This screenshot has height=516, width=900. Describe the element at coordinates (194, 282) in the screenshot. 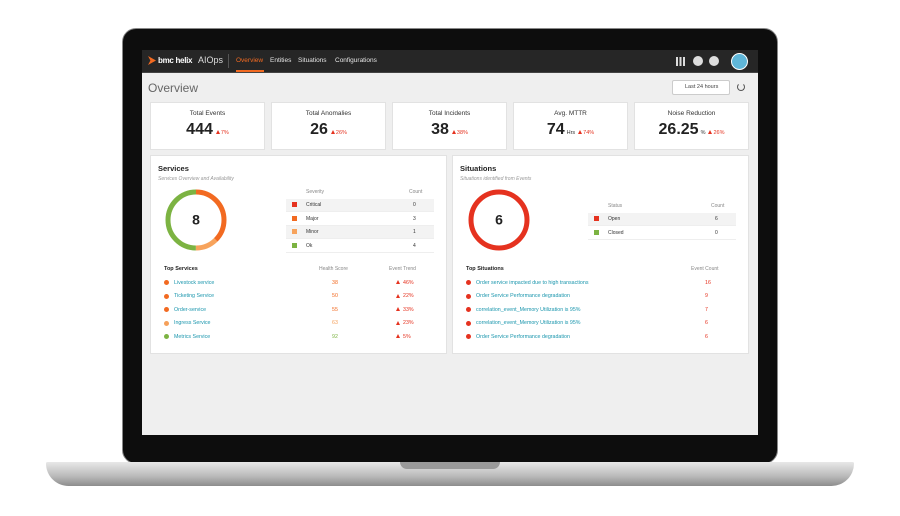

I see `item-name: Livestock service` at that location.